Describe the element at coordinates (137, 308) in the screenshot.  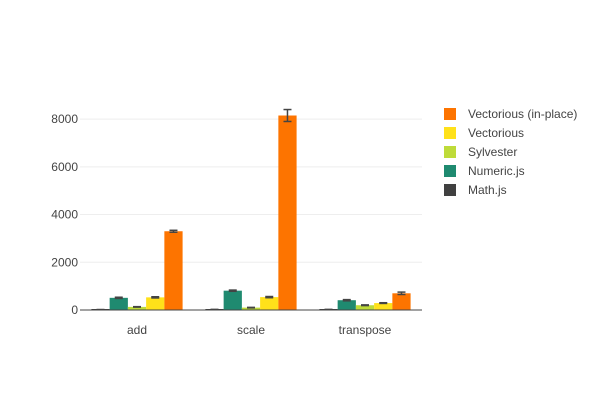
I see `bar-add-Sylvester` at that location.